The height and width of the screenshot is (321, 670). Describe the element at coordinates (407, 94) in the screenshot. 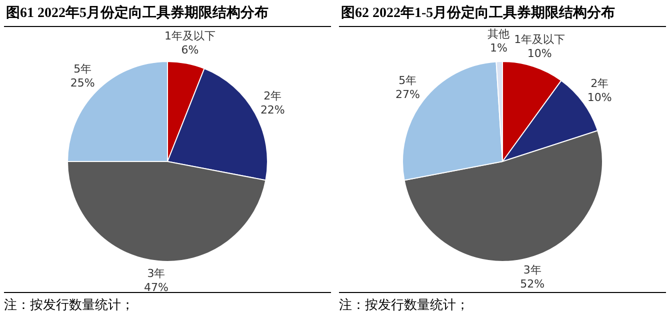

I see `data-label: 27%` at that location.